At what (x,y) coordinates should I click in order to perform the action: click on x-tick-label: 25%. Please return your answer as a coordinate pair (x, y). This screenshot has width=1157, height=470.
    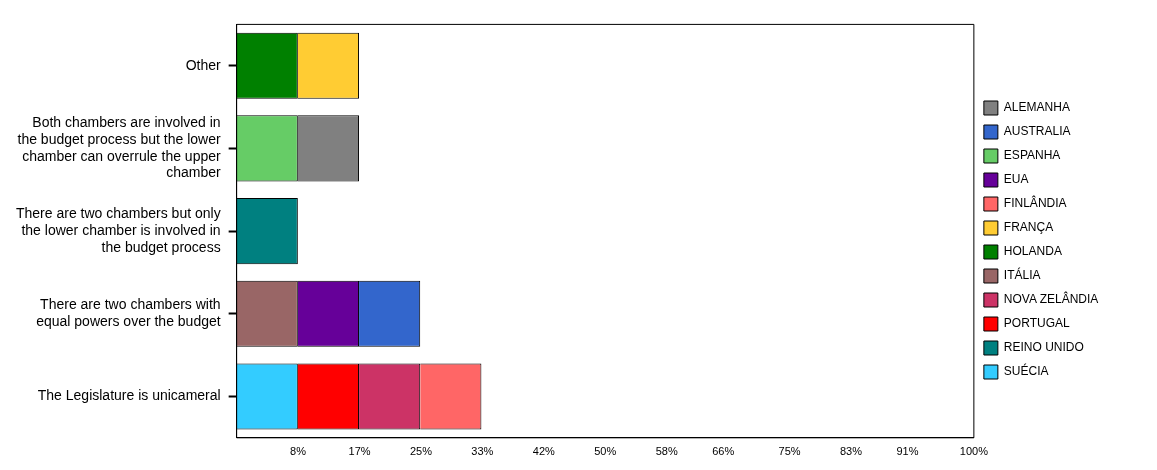
    Looking at the image, I should click on (421, 451).